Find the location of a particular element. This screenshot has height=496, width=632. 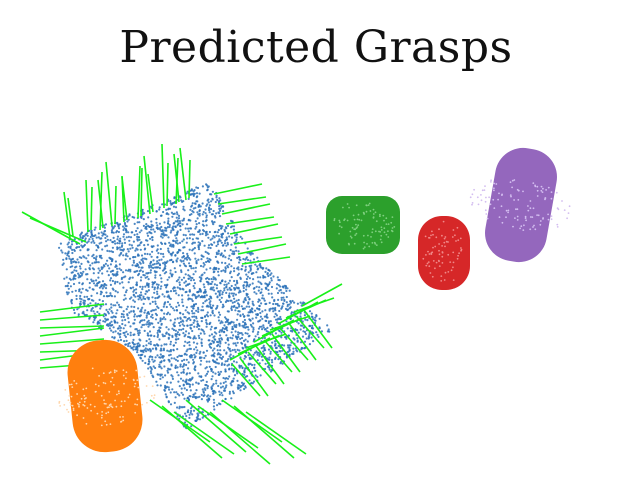

green-box is located at coordinates (363, 225).